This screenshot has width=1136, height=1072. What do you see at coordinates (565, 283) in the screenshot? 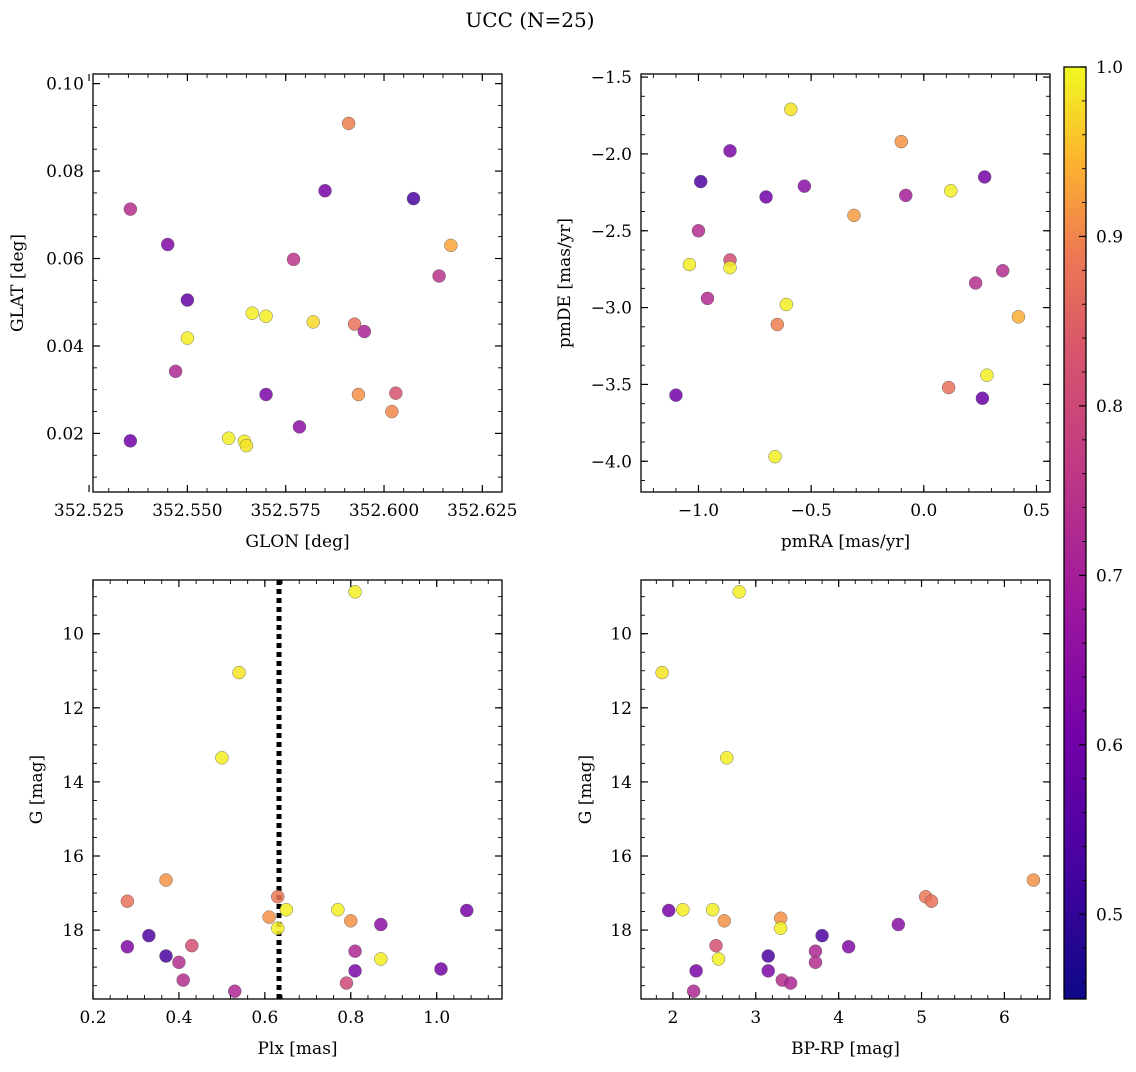
I see `y-axis-label: pmDE [mas/yr]` at bounding box center [565, 283].